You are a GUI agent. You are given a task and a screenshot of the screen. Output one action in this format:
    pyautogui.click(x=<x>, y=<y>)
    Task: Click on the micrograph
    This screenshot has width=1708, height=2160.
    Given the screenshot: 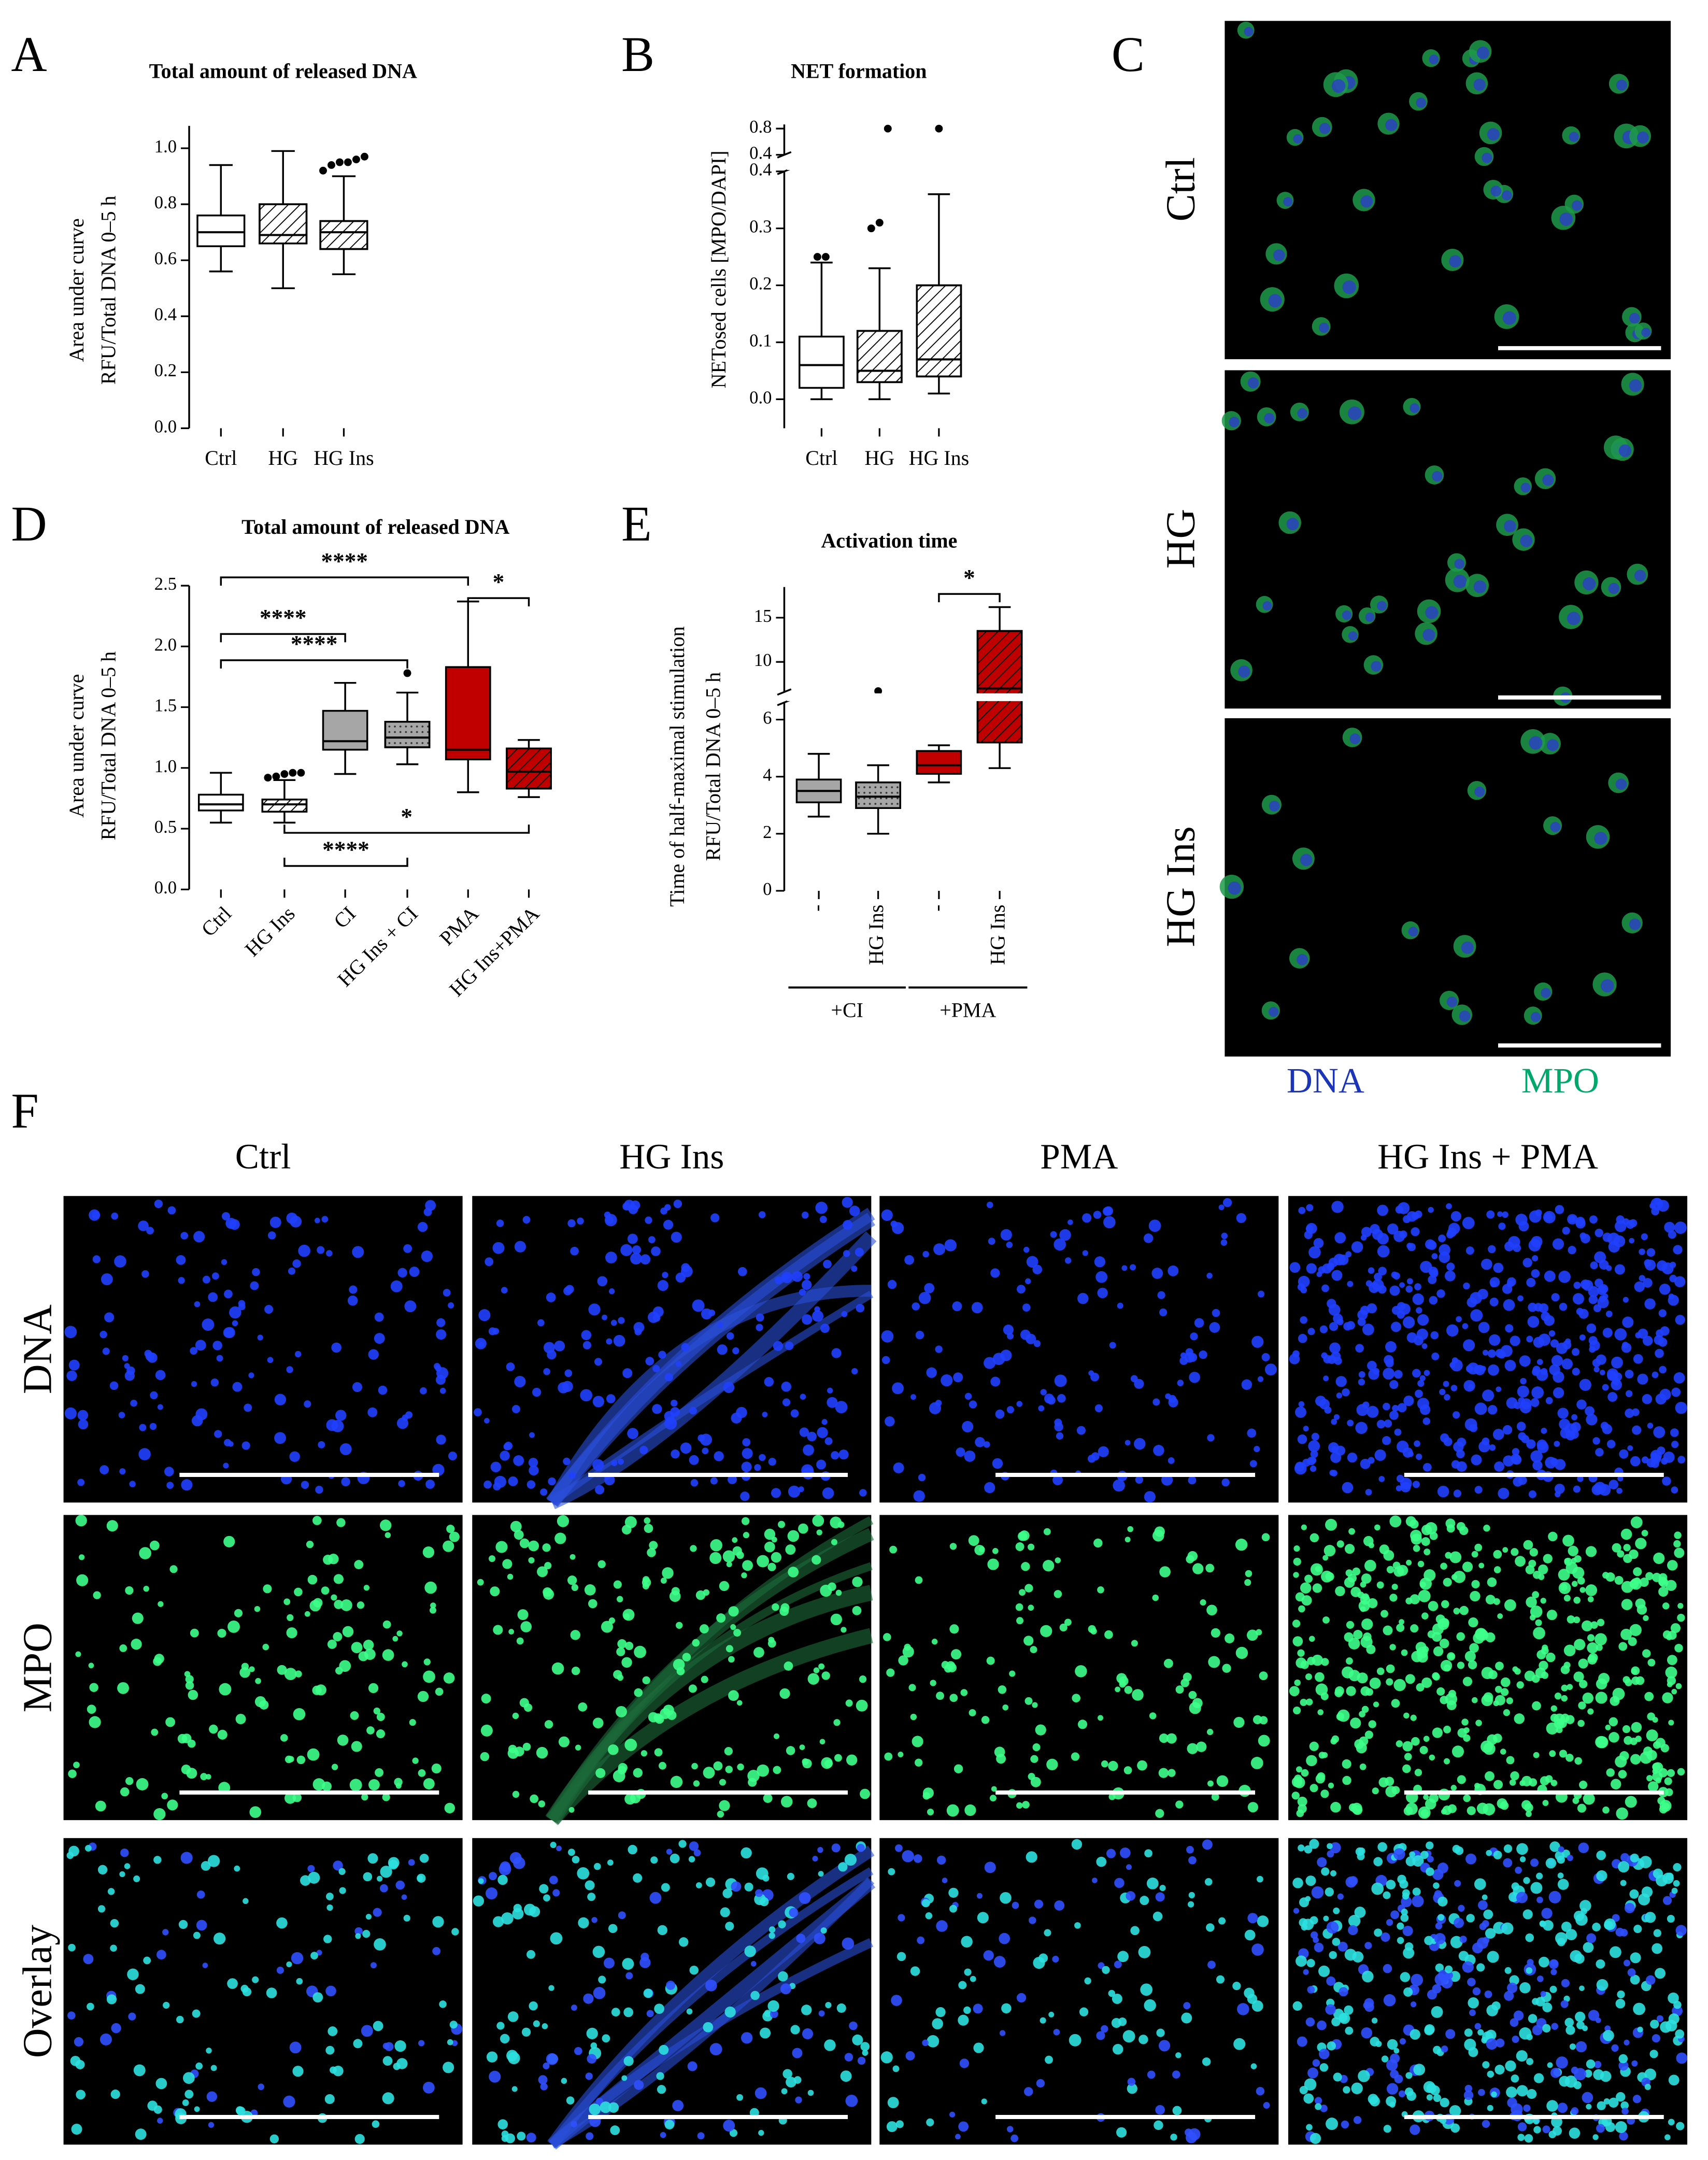 What is the action you would take?
    pyautogui.click(x=674, y=1353)
    